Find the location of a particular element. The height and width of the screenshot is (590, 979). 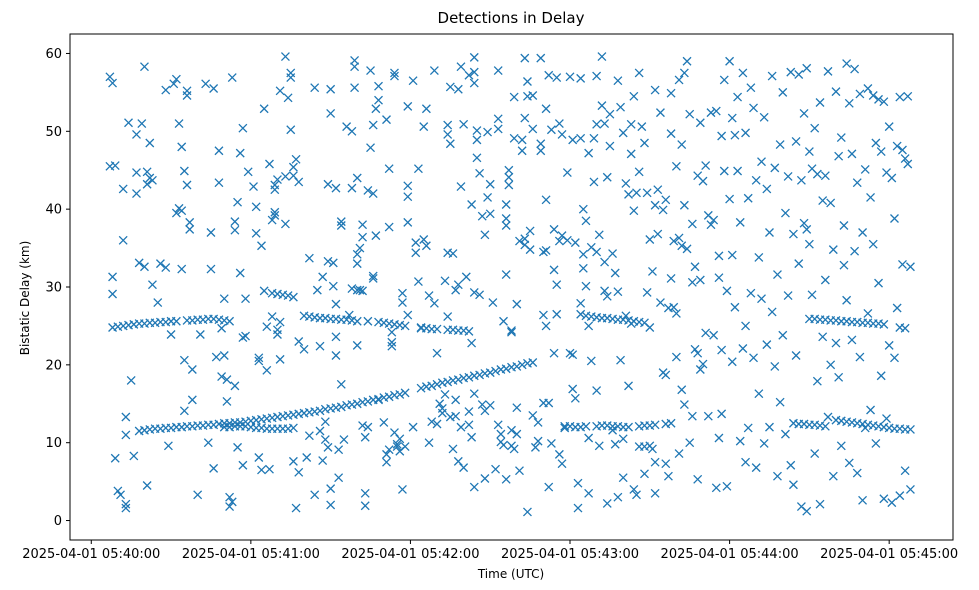

x-tick-label: 2025-04-01 05:42:00 is located at coordinates (410, 554).